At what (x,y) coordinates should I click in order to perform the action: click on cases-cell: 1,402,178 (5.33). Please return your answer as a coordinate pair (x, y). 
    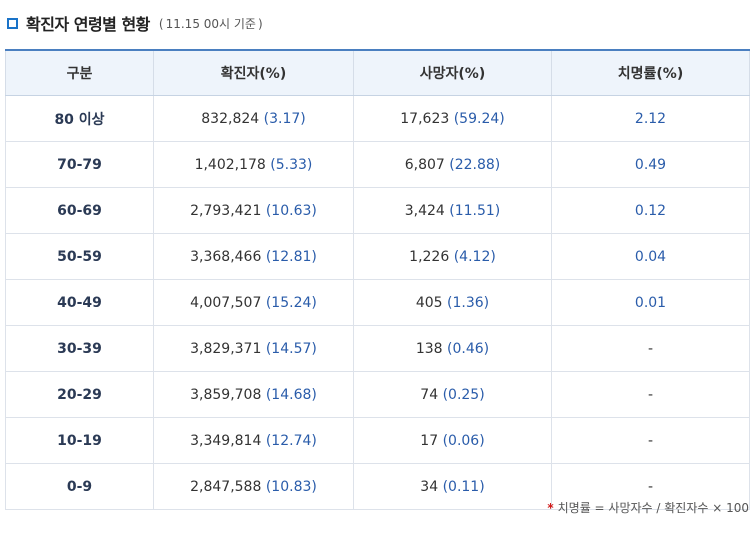
    Looking at the image, I should click on (253, 164).